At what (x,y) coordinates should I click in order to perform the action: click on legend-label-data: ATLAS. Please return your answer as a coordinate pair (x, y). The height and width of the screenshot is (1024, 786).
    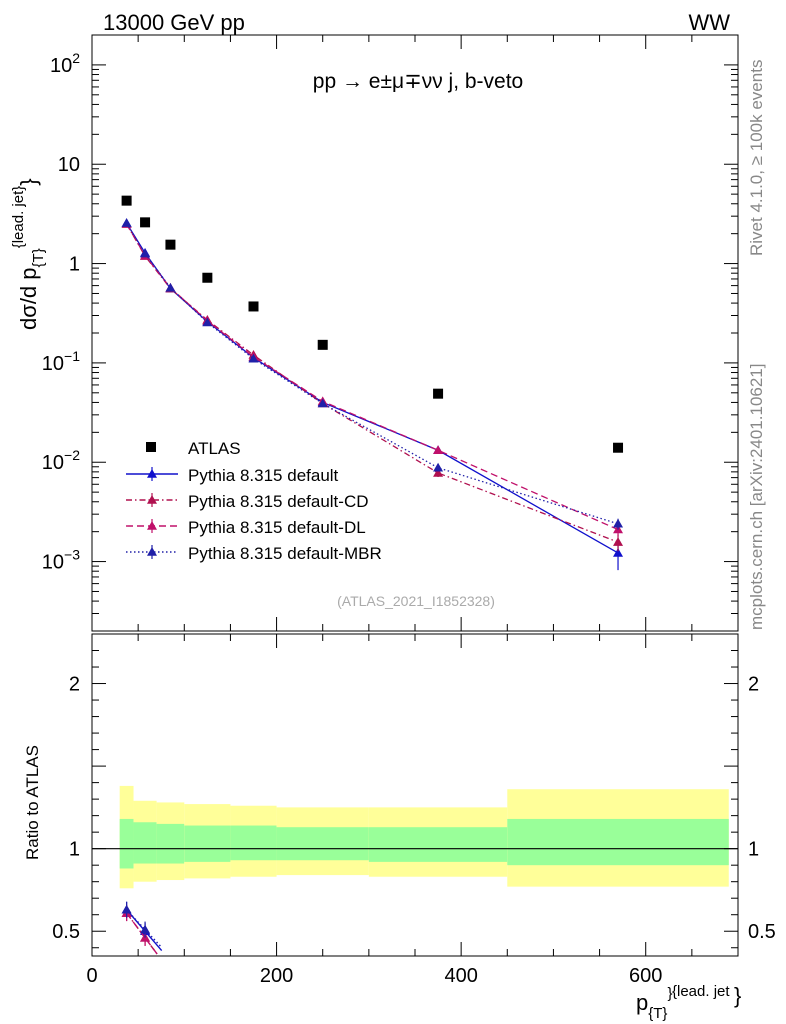
    Looking at the image, I should click on (214, 448).